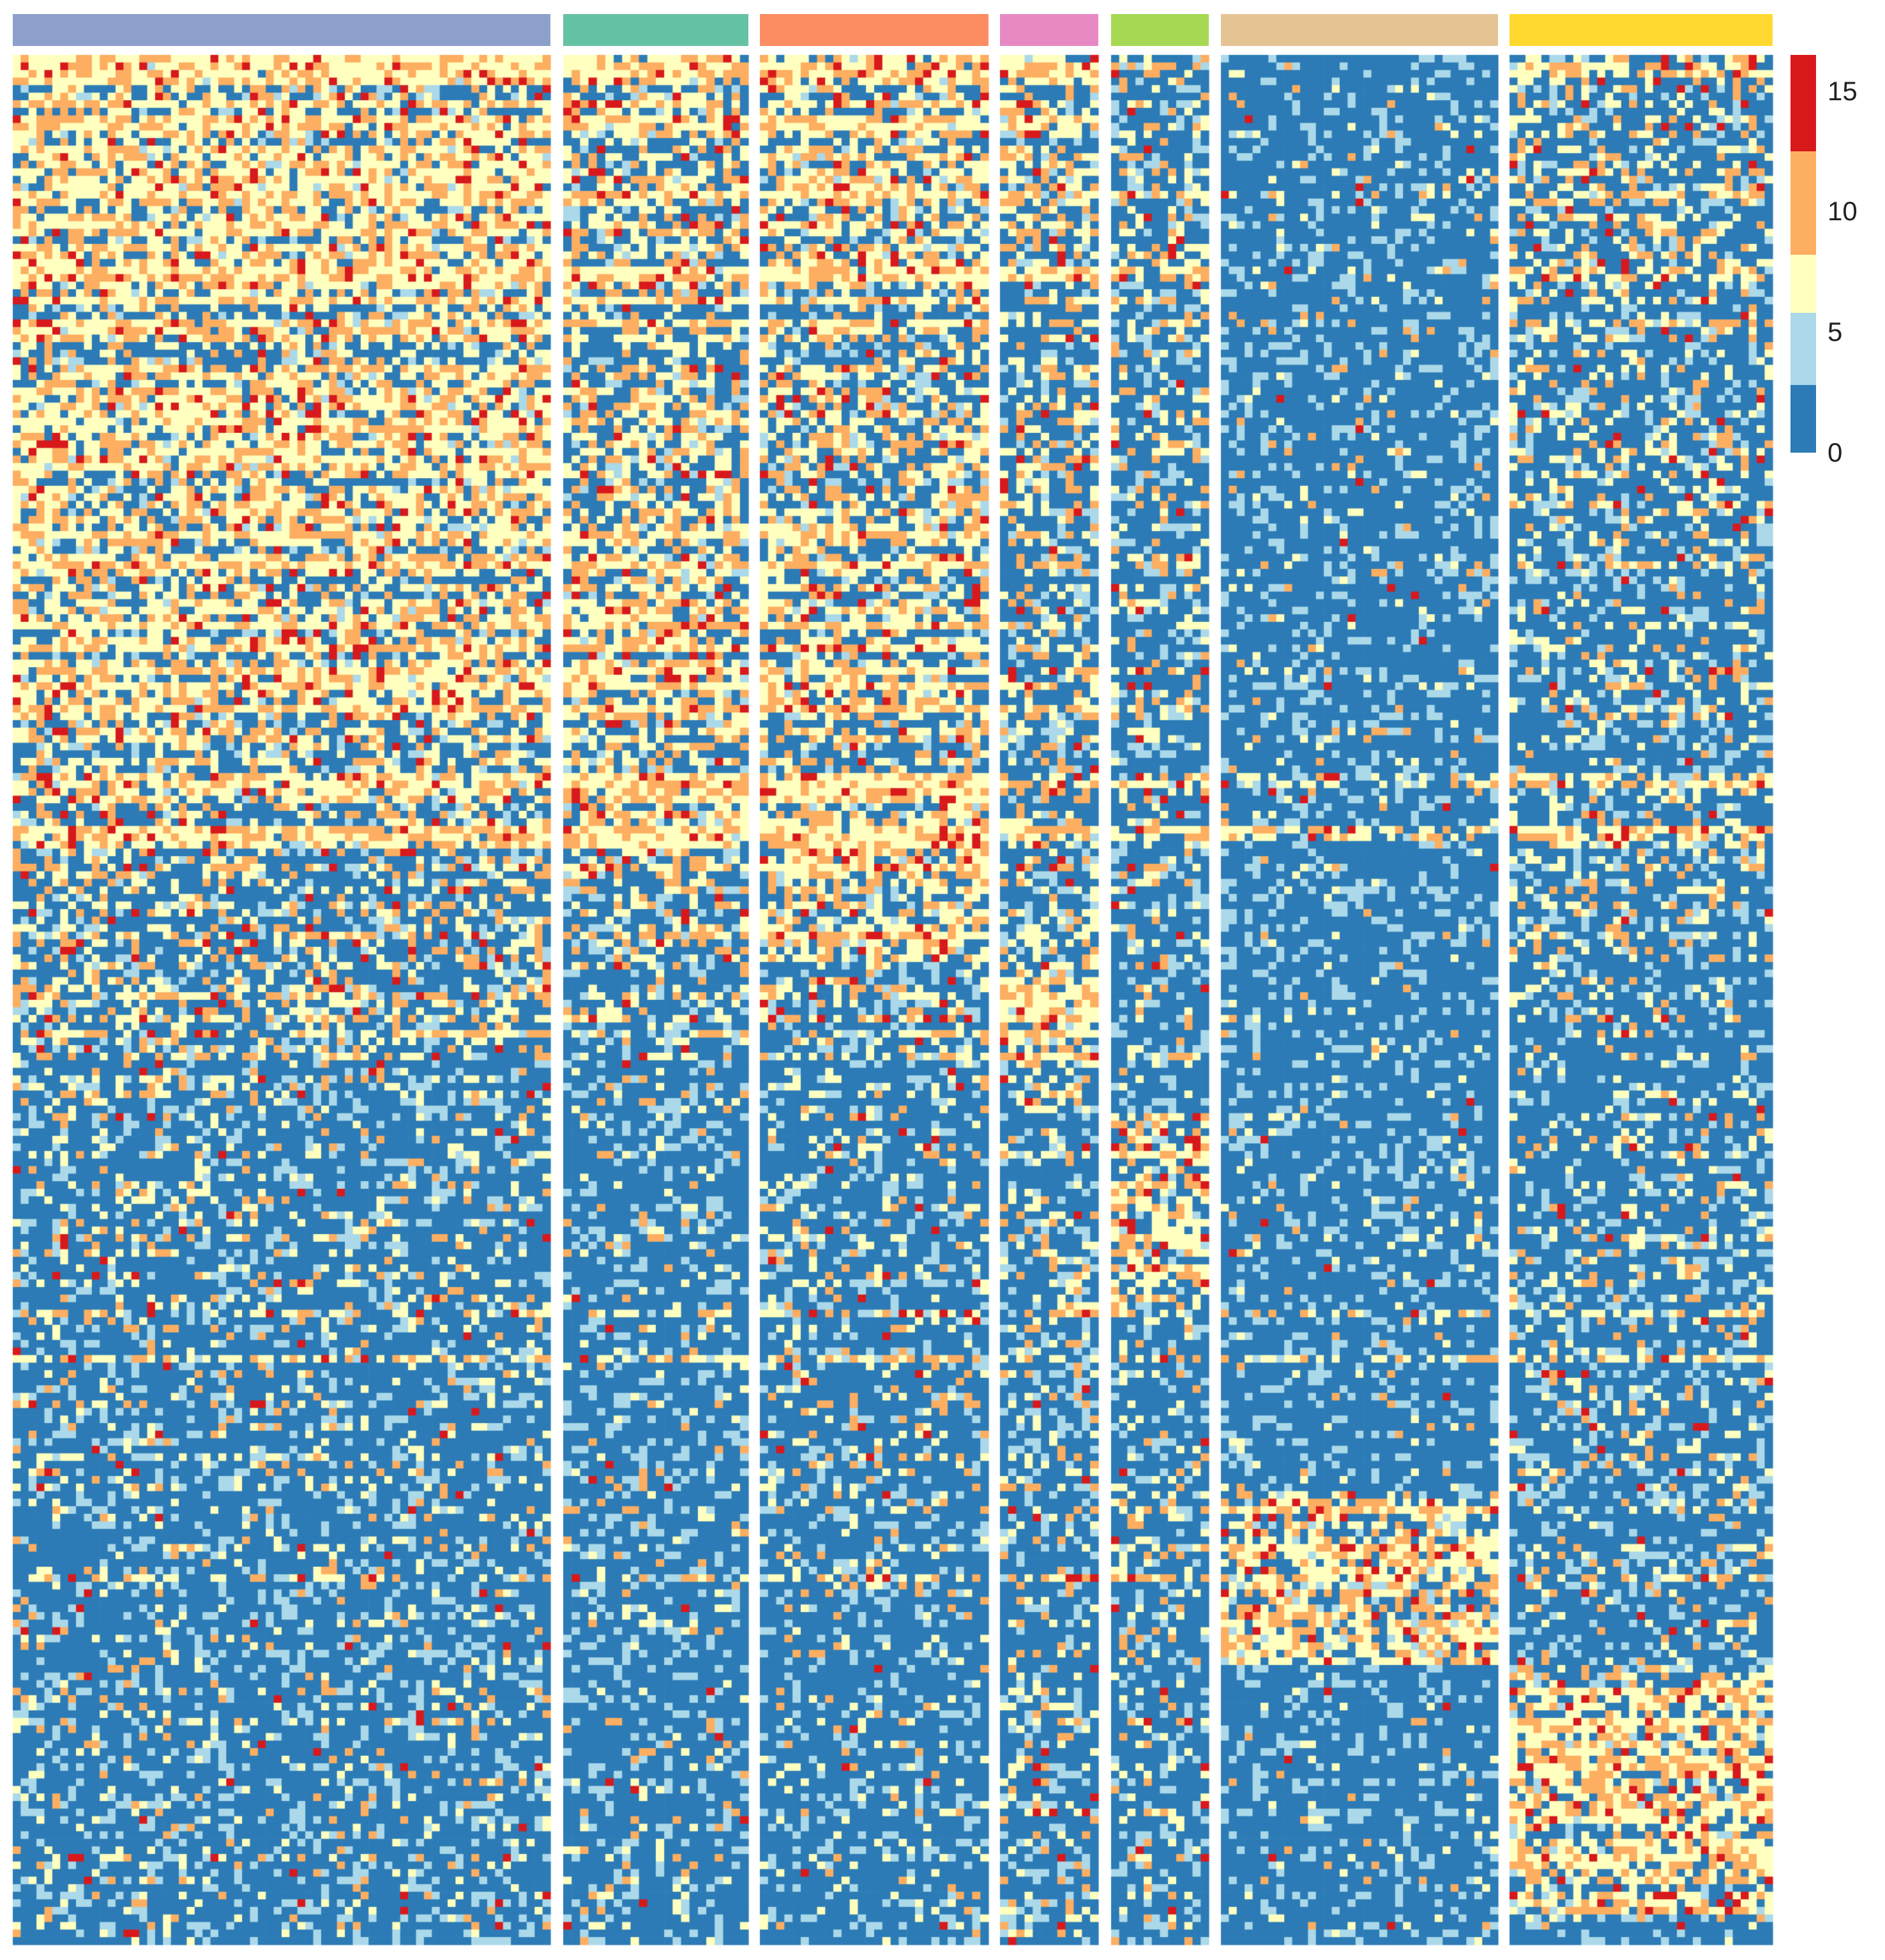 The width and height of the screenshot is (1885, 1960). What do you see at coordinates (1835, 452) in the screenshot?
I see `legend-tick-label: 0` at bounding box center [1835, 452].